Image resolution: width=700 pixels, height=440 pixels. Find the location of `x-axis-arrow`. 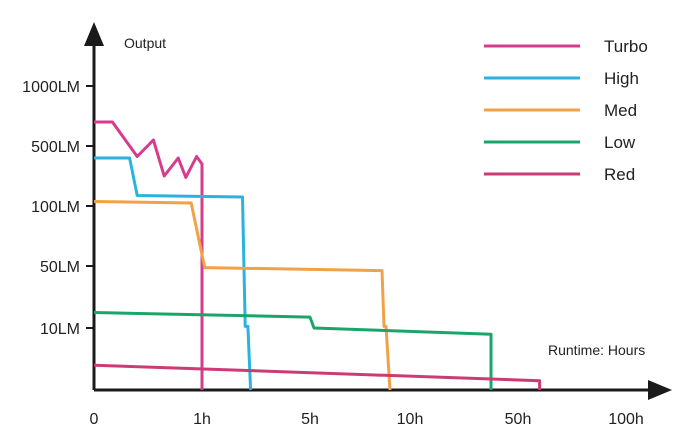

x-axis-arrow is located at coordinates (660, 390).